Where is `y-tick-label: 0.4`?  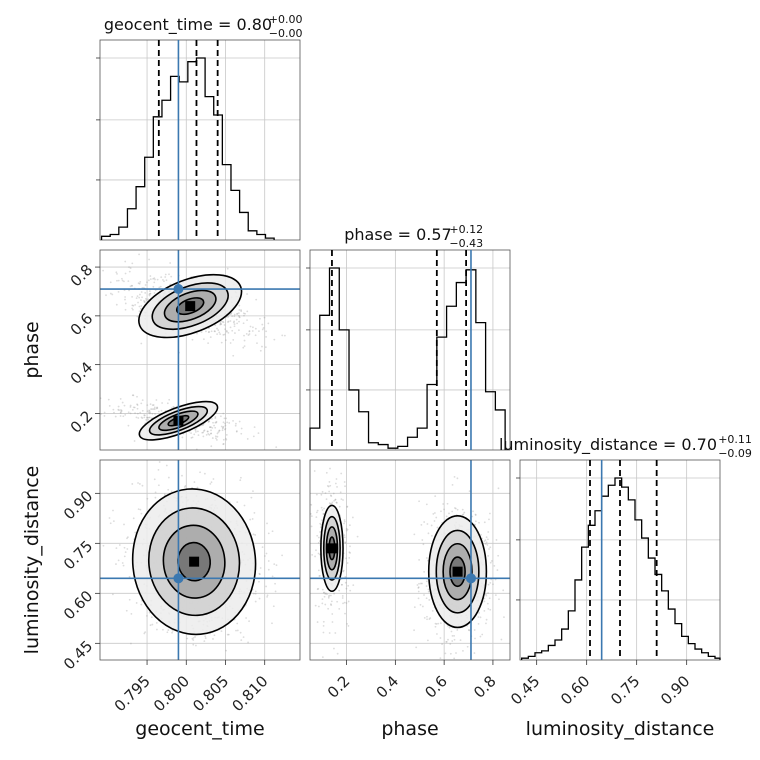 y-tick-label: 0.4 is located at coordinates (82, 373).